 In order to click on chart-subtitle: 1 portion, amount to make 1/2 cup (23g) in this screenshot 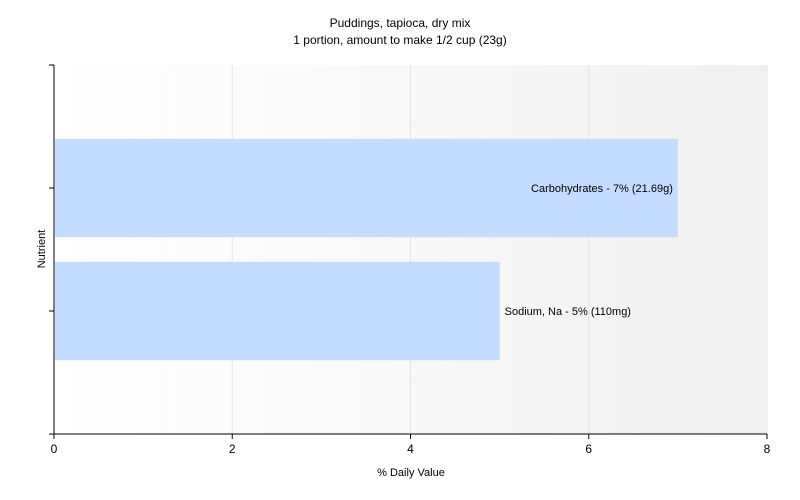, I will do `click(399, 40)`.